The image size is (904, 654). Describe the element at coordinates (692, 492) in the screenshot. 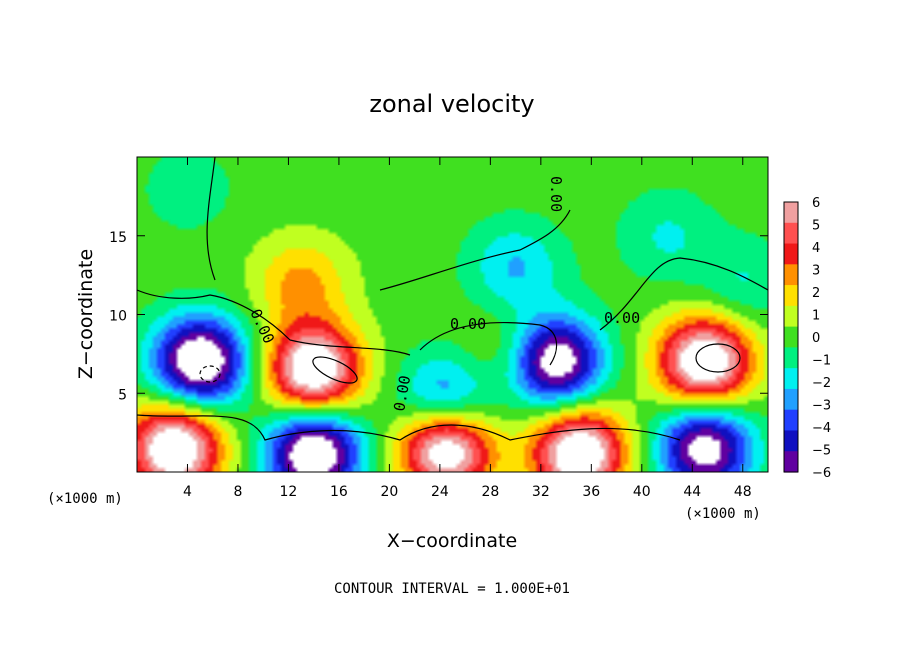

I see `x-tick-label: 44` at that location.